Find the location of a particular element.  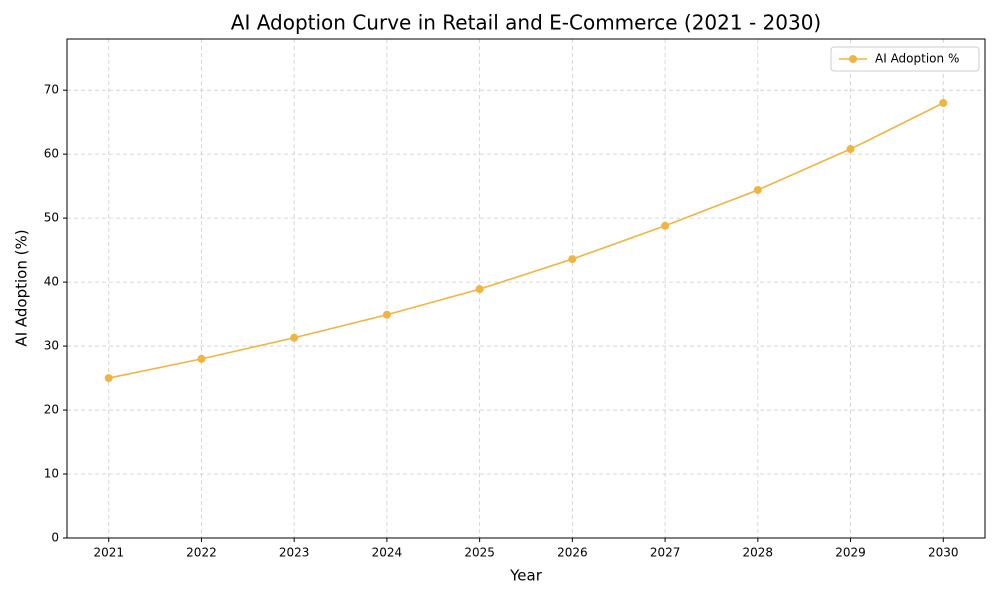

x-tick-label: 2030 is located at coordinates (943, 553).